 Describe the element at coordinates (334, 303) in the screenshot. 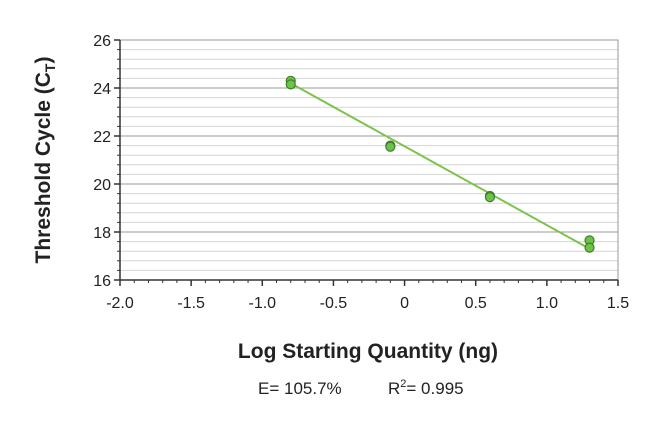

I see `x-tick-label: -0.5` at that location.